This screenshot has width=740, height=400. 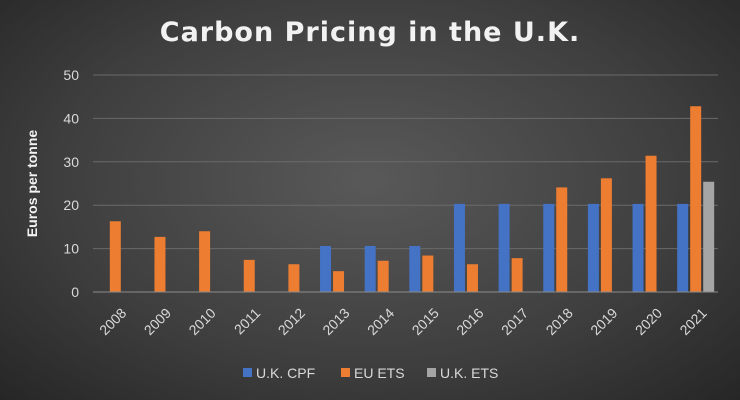 I want to click on bar-eu-ets-2010, so click(x=205, y=261).